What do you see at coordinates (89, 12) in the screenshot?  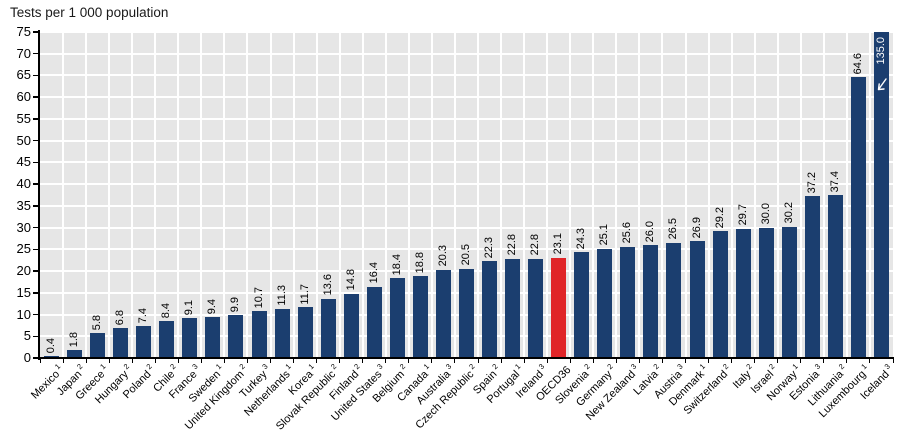 I see `chart-title: Tests per 1 000 population` at bounding box center [89, 12].